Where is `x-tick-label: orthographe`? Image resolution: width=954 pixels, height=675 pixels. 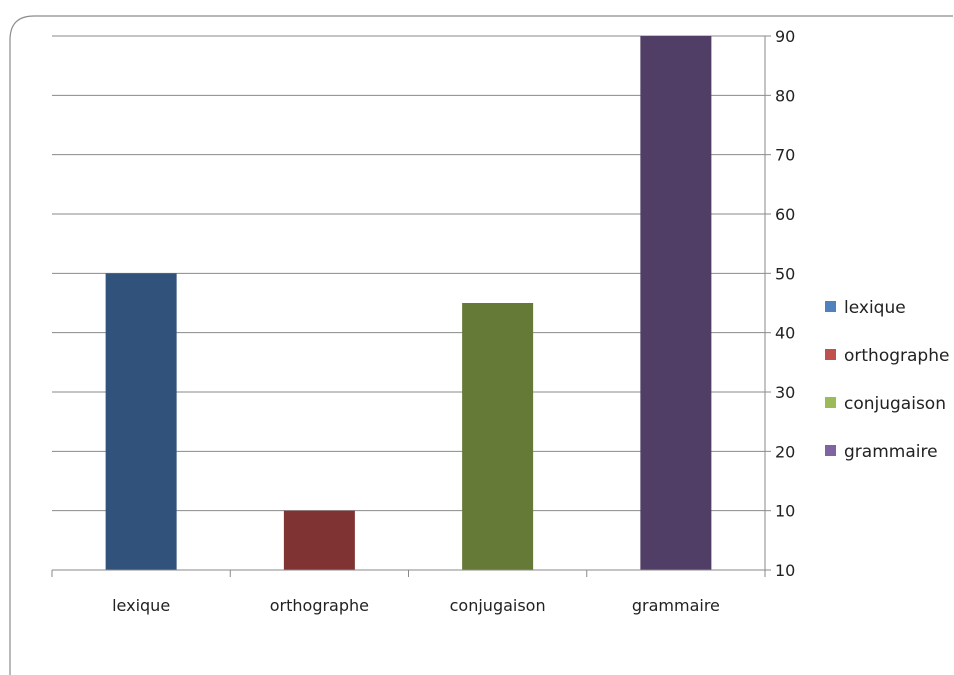 x-tick-label: orthographe is located at coordinates (319, 605).